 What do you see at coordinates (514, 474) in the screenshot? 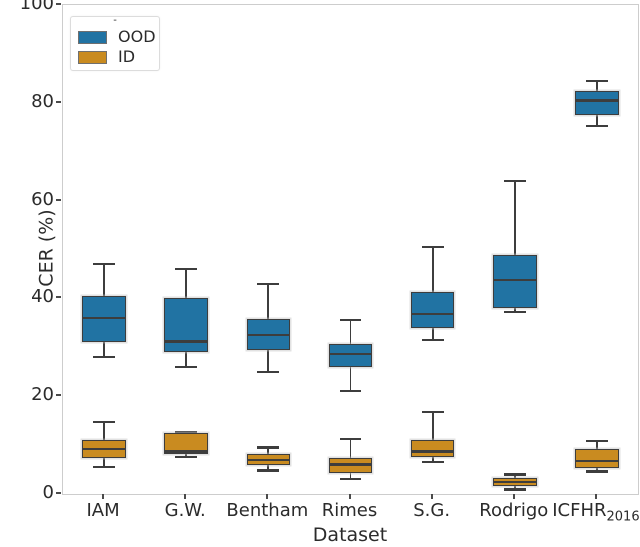
I see `whisker-cap-high-id-rodrigo` at bounding box center [514, 474].